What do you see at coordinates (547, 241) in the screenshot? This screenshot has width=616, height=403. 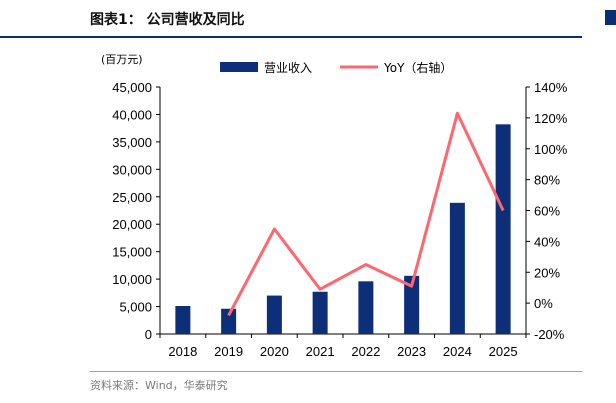 I see `right-axis-tick-label: 40%` at bounding box center [547, 241].